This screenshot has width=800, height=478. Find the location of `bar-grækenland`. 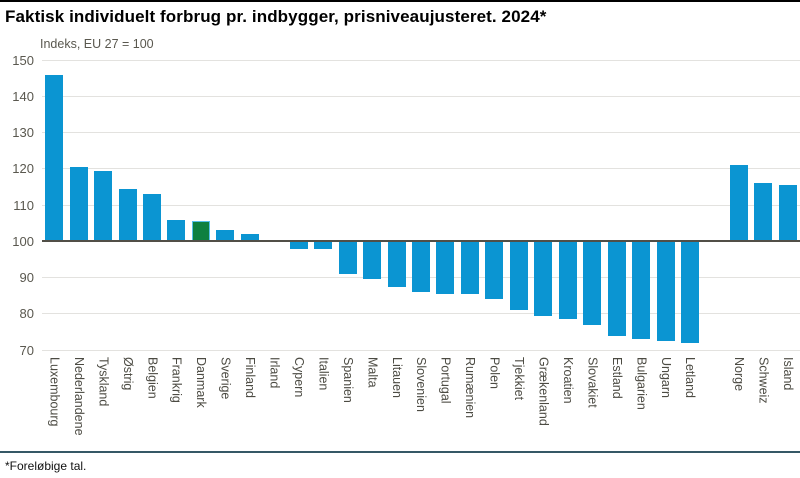

bar-grækenland is located at coordinates (543, 278).